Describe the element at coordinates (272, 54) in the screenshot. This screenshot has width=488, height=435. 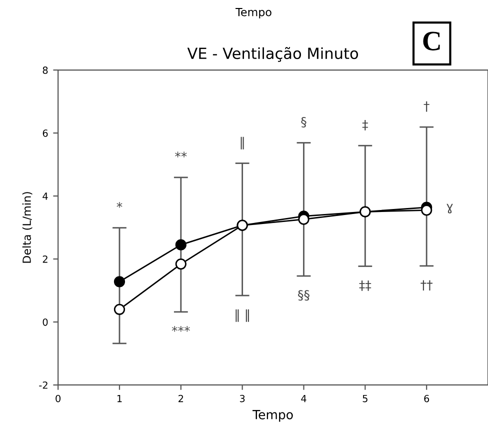
I see `chart-title: VE - Ventilação Minuto` at that location.